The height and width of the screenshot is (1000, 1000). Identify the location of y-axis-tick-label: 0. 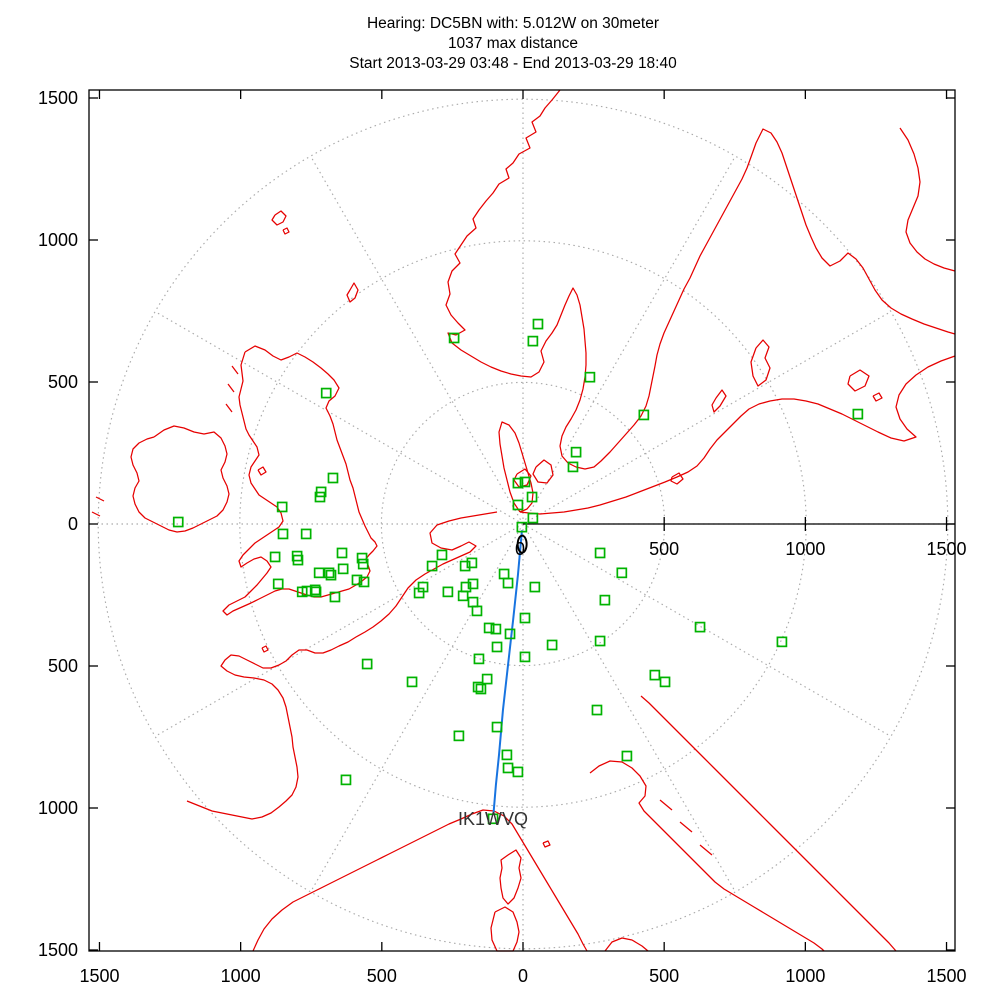
(73, 524).